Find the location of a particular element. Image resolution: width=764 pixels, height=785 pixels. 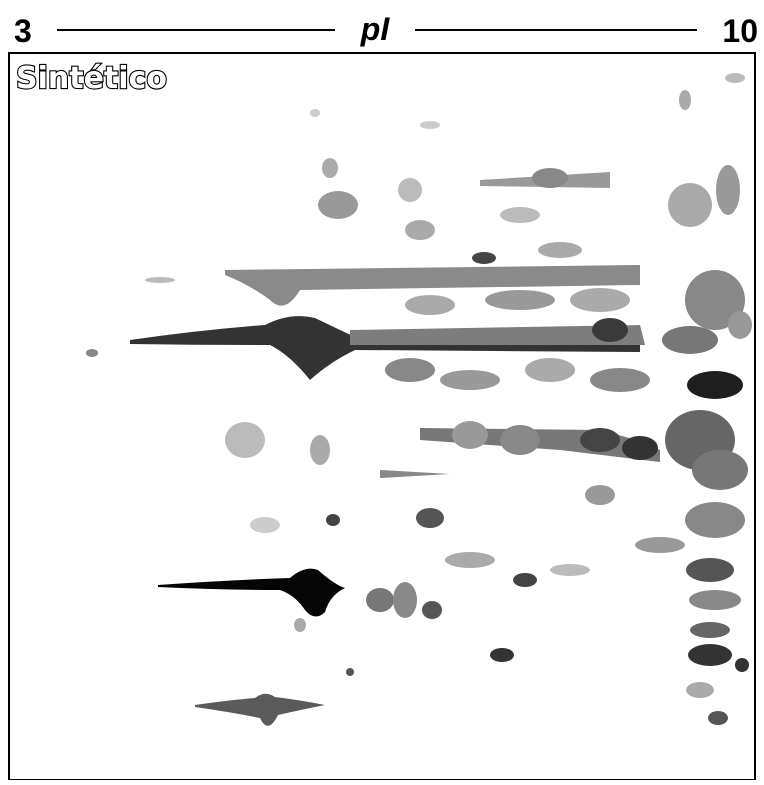

ph-end: 10 is located at coordinates (740, 31).